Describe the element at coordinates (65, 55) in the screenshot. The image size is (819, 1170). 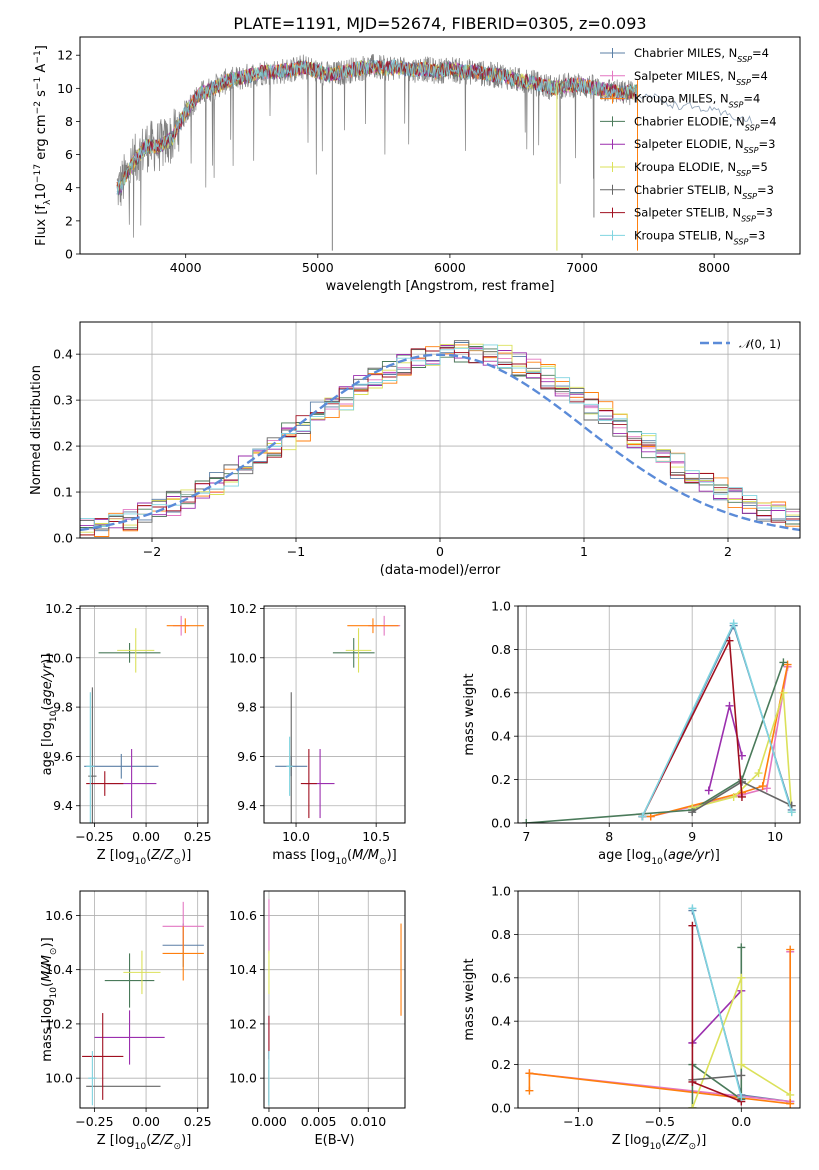
I see `y-tick-label-6: 12` at that location.